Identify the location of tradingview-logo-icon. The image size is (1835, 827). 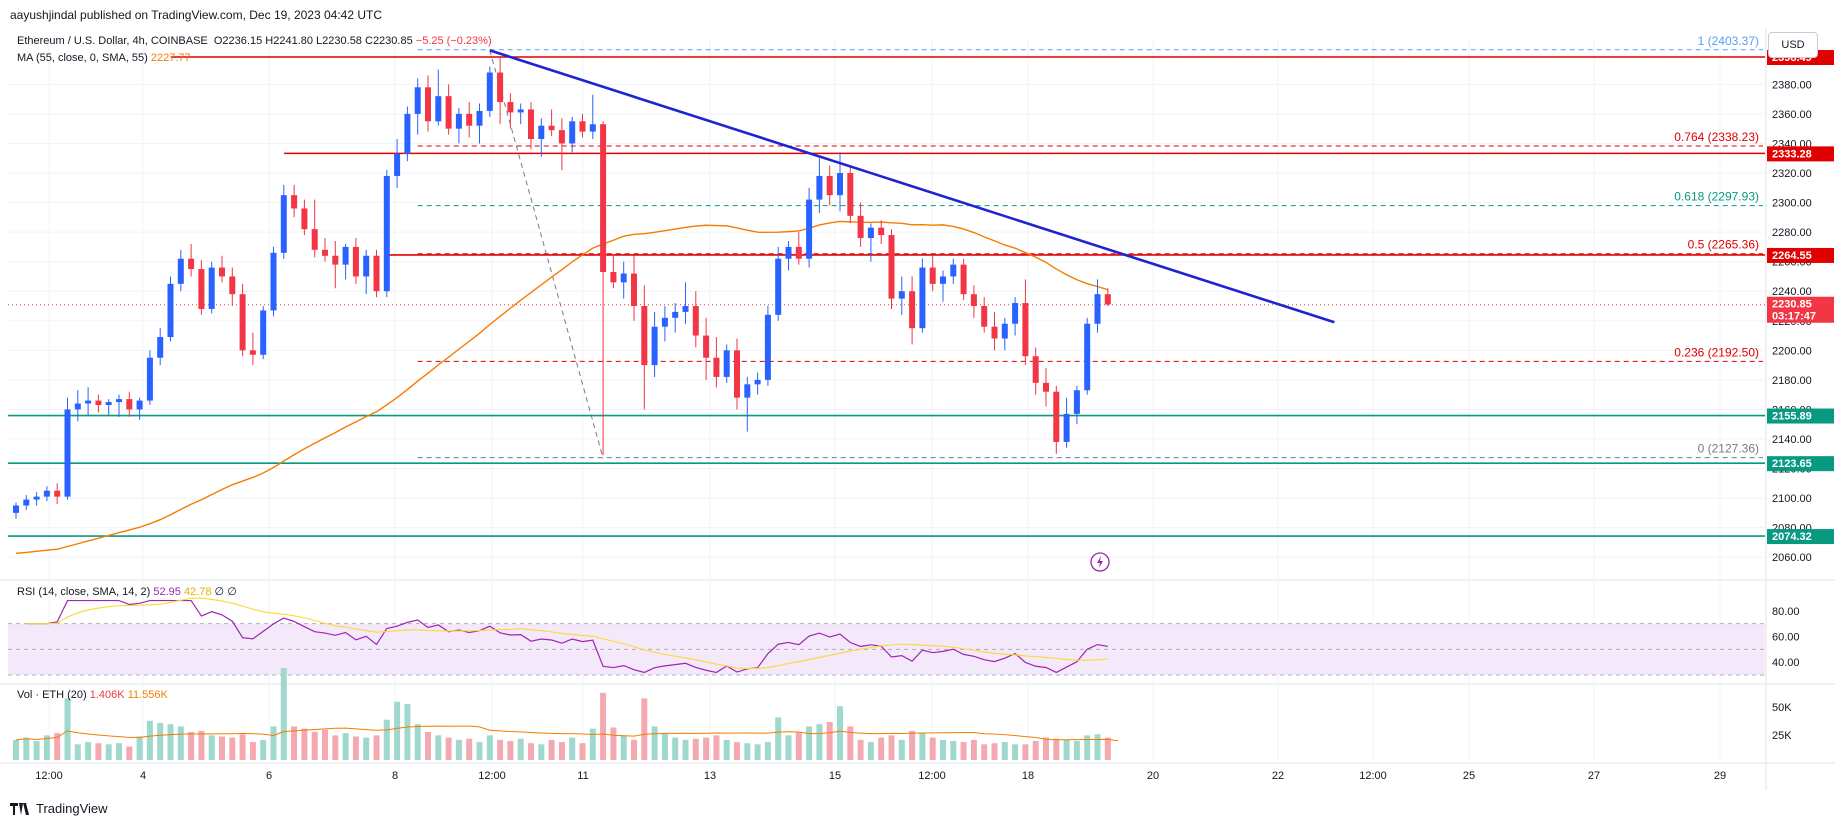
(19, 808).